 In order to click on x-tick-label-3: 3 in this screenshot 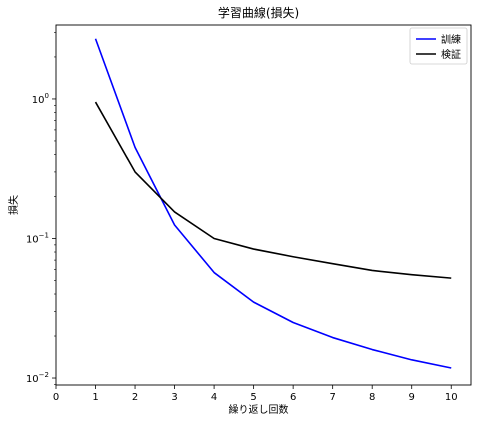, I will do `click(174, 397)`.